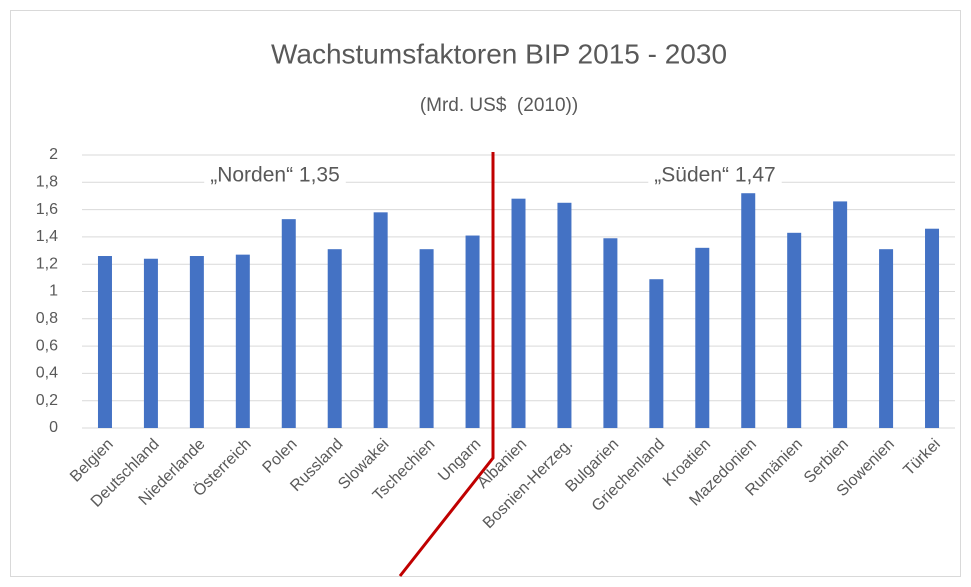 This screenshot has width=971, height=587. Describe the element at coordinates (53, 154) in the screenshot. I see `y-tick-label: 2` at that location.